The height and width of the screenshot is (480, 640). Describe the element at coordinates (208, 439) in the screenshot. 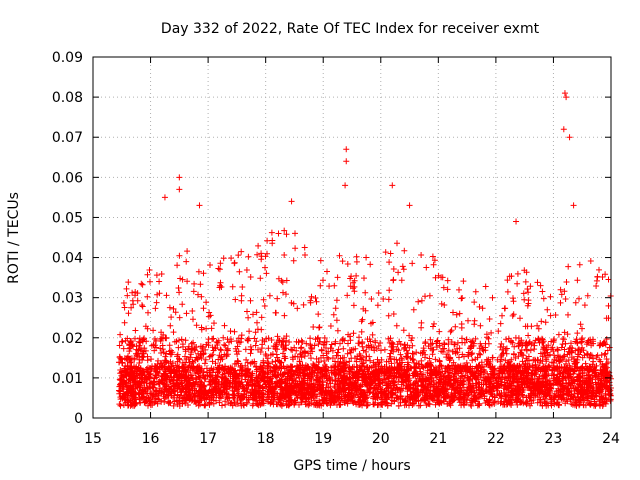

I see `x-tick-label: 17` at that location.